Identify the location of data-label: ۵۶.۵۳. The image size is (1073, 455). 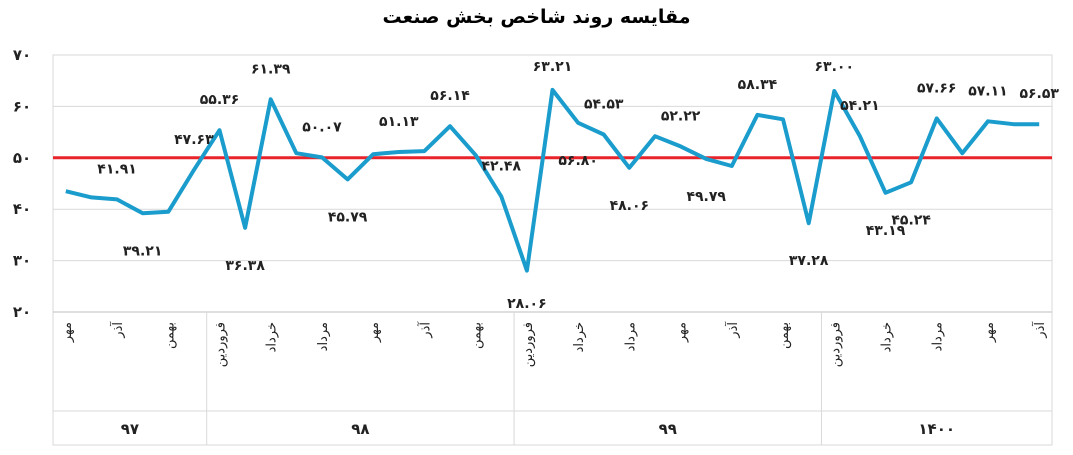
(1039, 94).